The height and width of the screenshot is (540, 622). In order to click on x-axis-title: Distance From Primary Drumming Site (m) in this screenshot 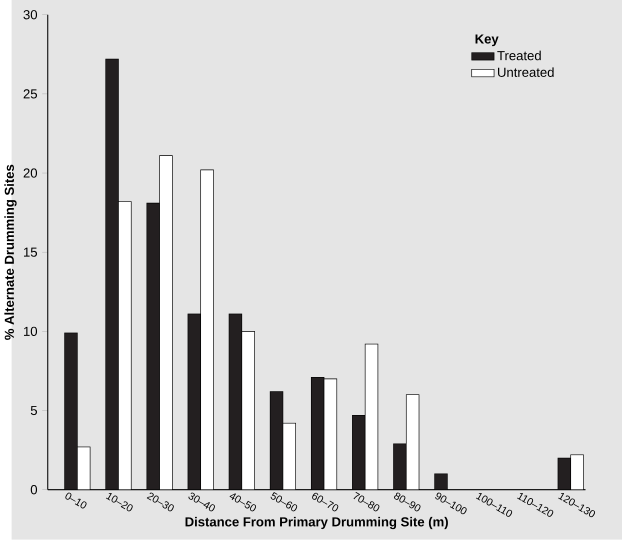, I will do `click(317, 523)`.